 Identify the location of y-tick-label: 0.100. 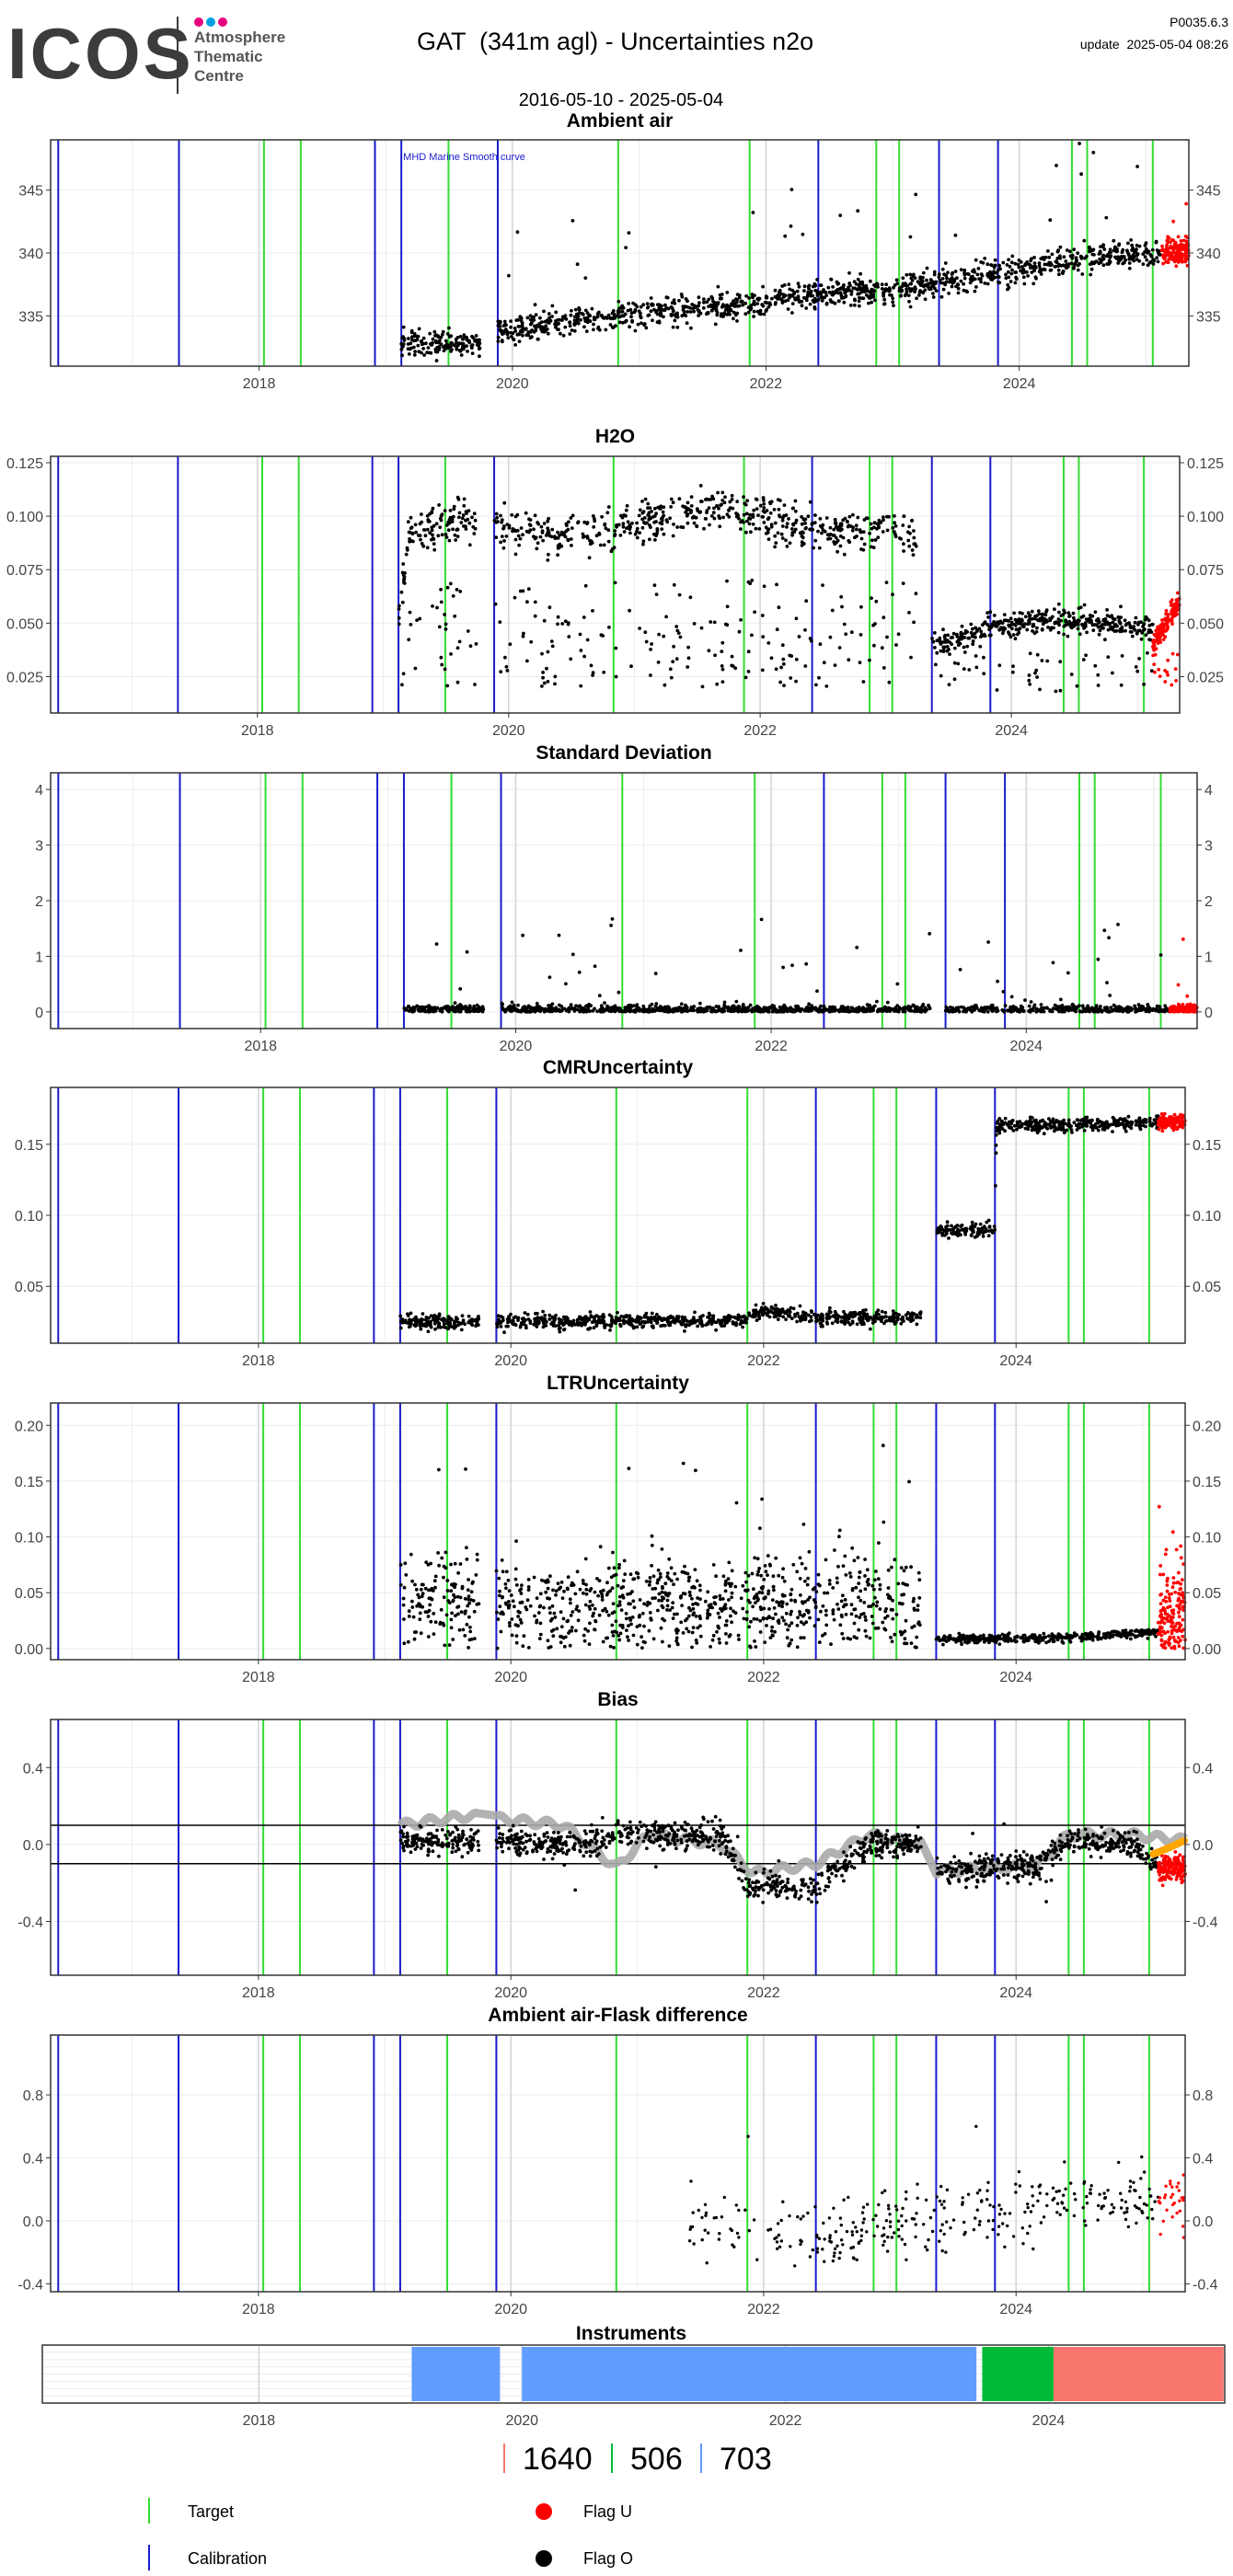
(25, 517).